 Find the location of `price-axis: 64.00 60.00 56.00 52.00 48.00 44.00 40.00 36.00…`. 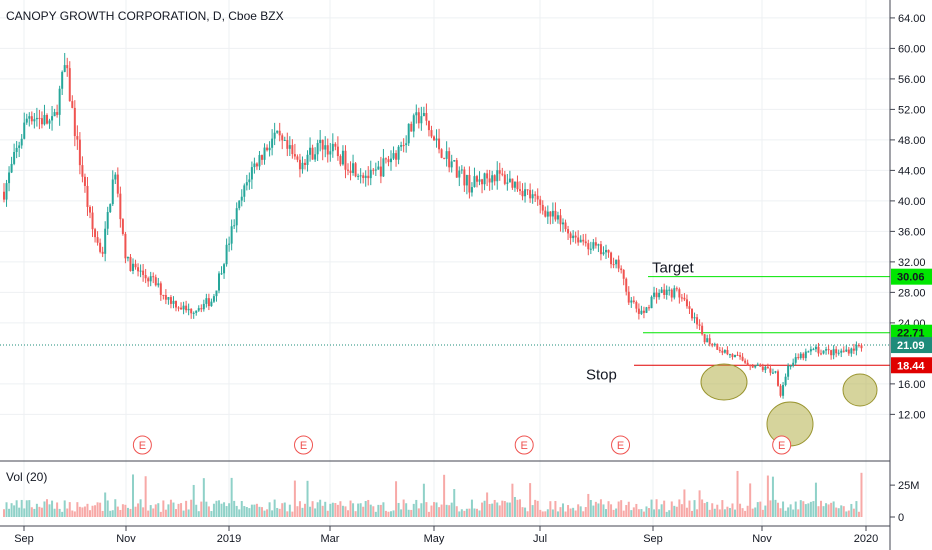

price-axis: 64.00 60.00 56.00 52.00 48.00 44.00 40.00 36.00… is located at coordinates (908, 268).